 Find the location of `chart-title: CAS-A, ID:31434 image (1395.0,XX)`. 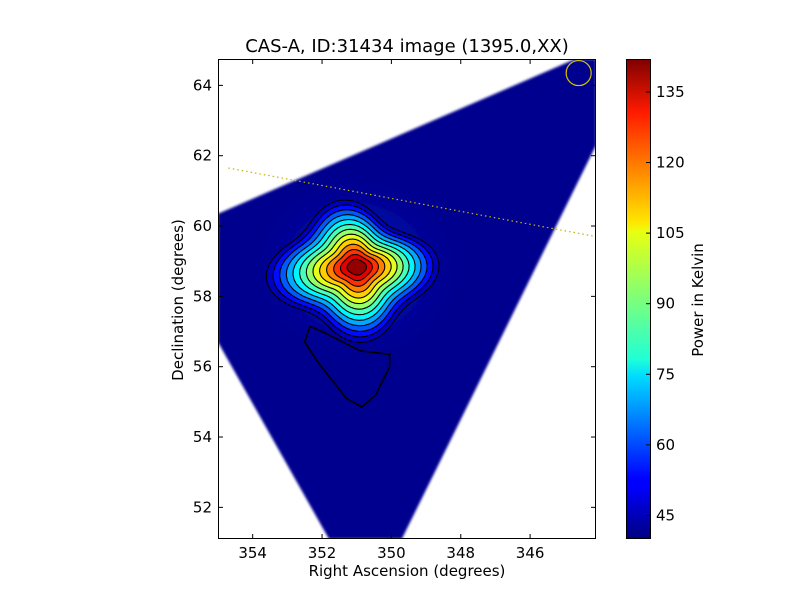

chart-title: CAS-A, ID:31434 image (1395.0,XX) is located at coordinates (407, 46).